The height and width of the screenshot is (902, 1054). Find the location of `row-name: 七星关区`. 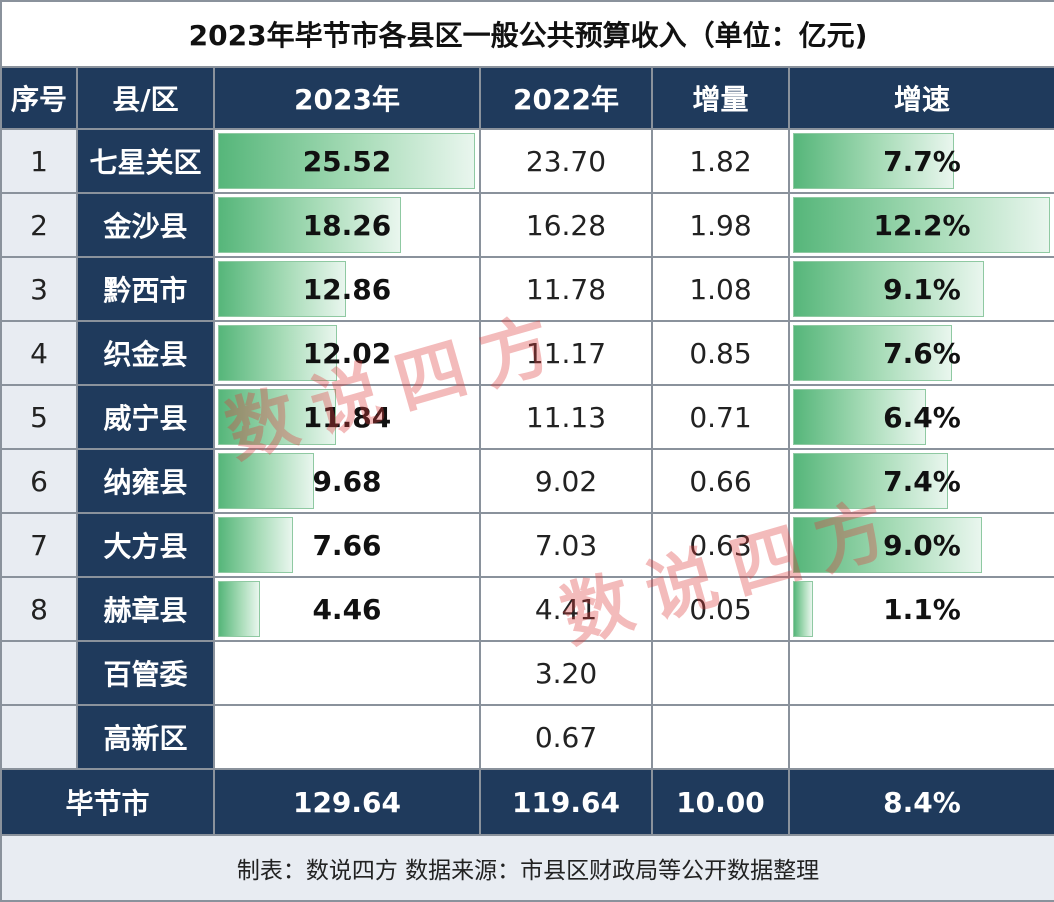

row-name: 七星关区 is located at coordinates (145, 161).